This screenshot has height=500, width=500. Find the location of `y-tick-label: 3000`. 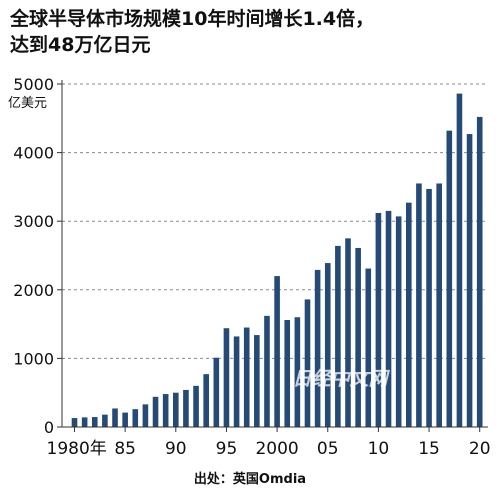

y-tick-label: 3000 is located at coordinates (33, 221).